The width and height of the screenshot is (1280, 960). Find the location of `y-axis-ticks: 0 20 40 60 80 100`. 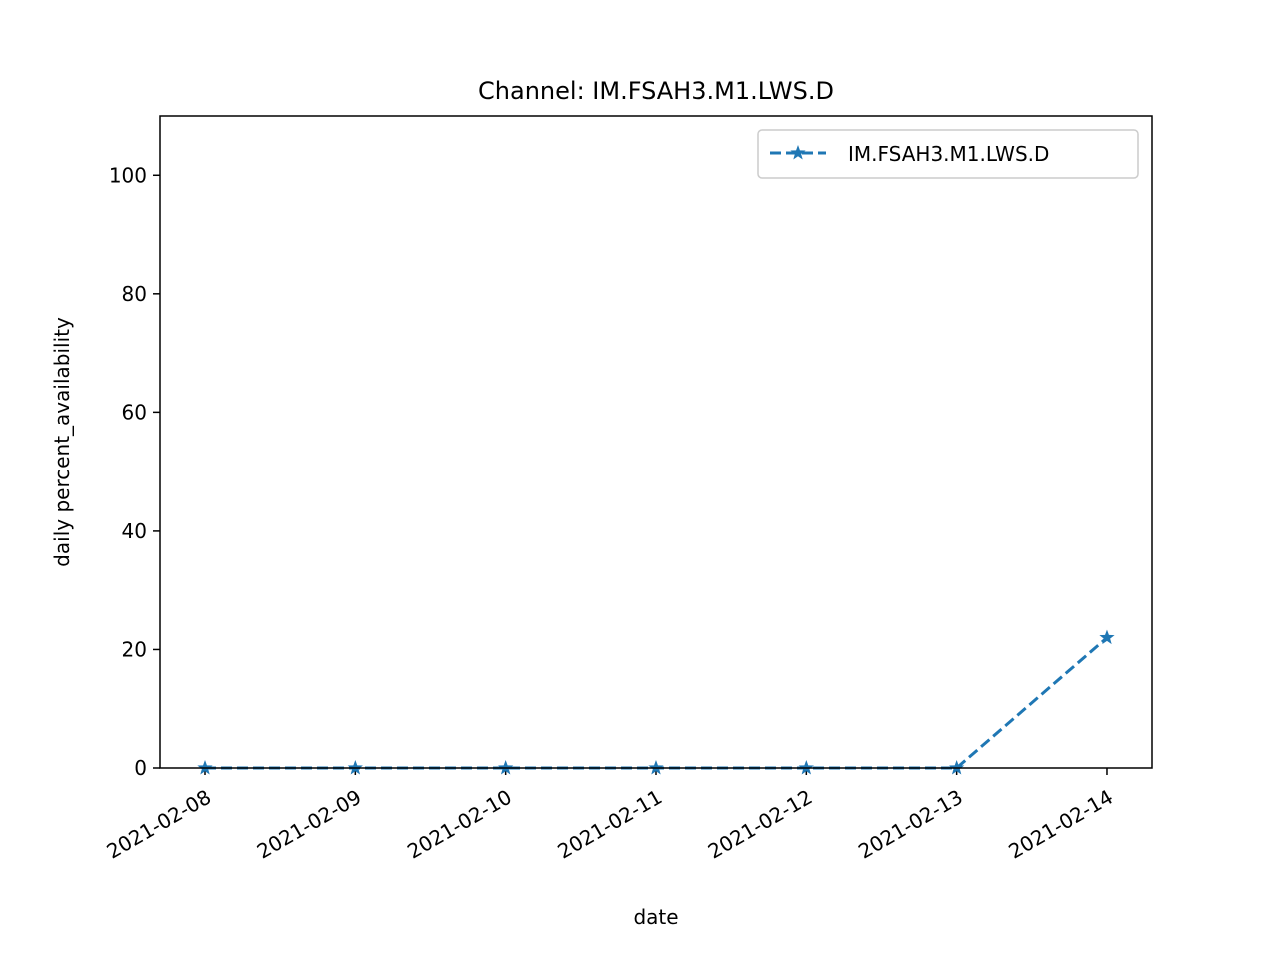

y-axis-ticks: 0 20 40 60 80 100 is located at coordinates (134, 471).